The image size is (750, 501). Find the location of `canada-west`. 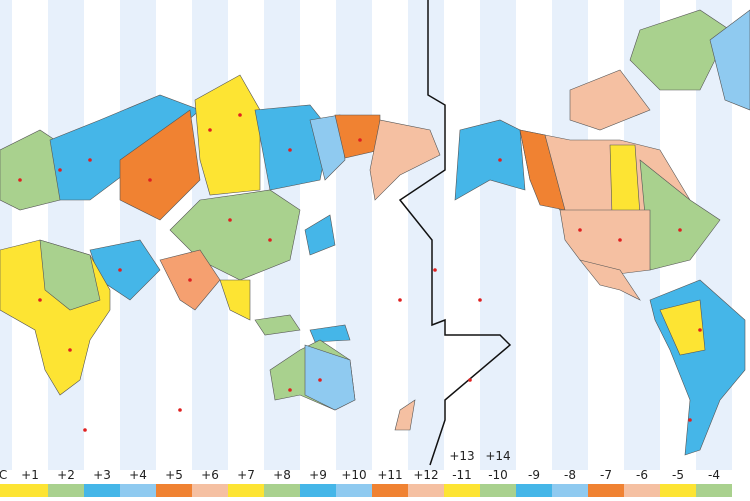

canada-west is located at coordinates (542, 170).